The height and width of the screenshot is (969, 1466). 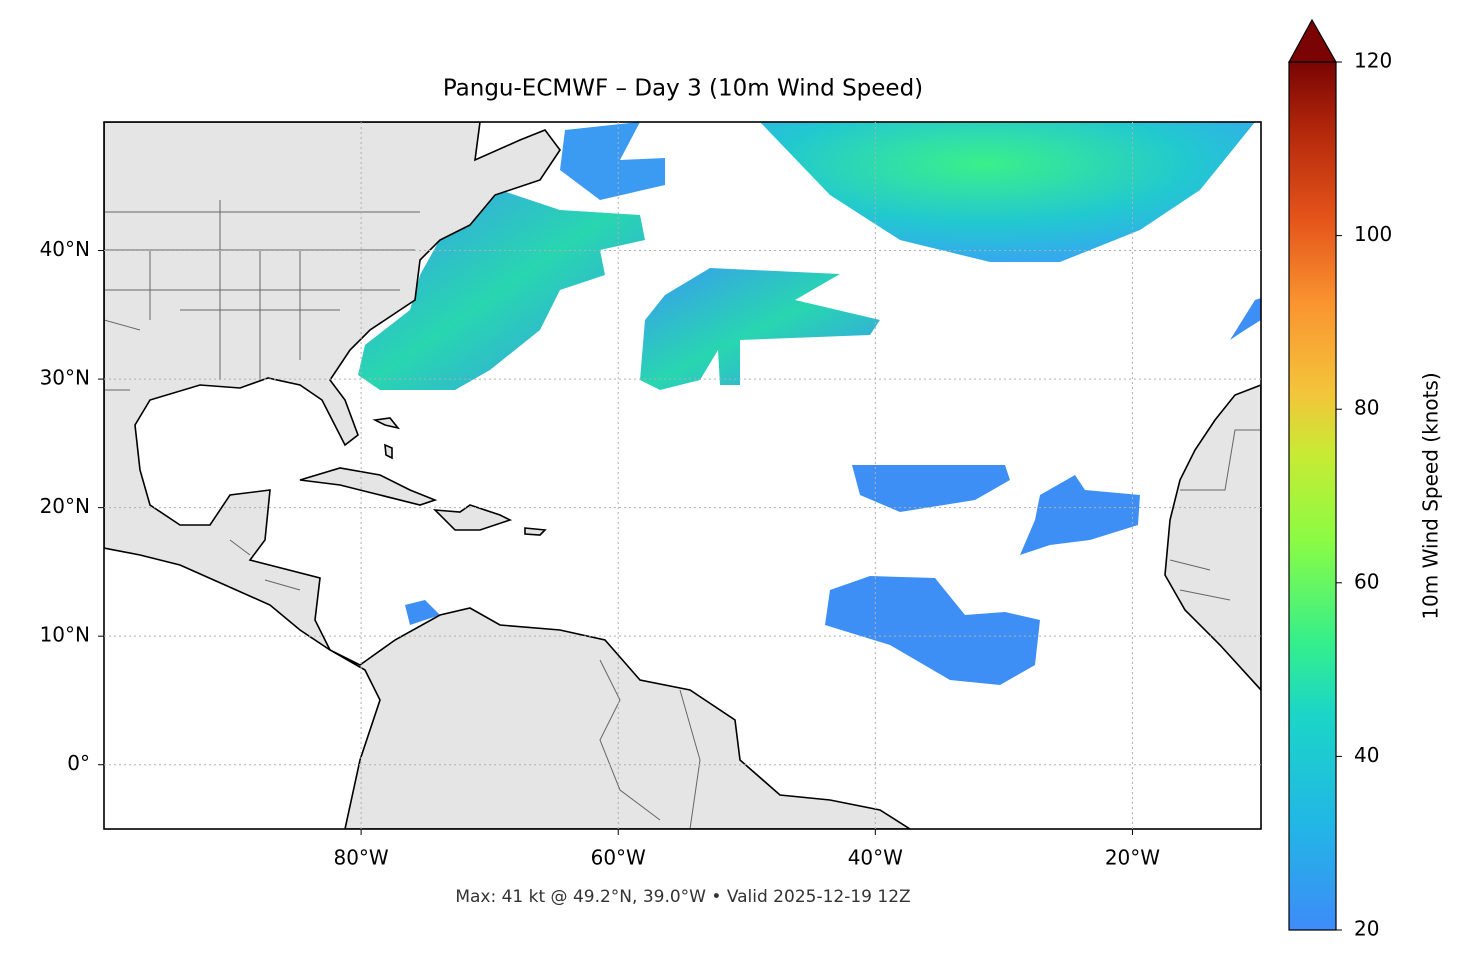 What do you see at coordinates (1373, 61) in the screenshot?
I see `colorbar-tick-label: 120` at bounding box center [1373, 61].